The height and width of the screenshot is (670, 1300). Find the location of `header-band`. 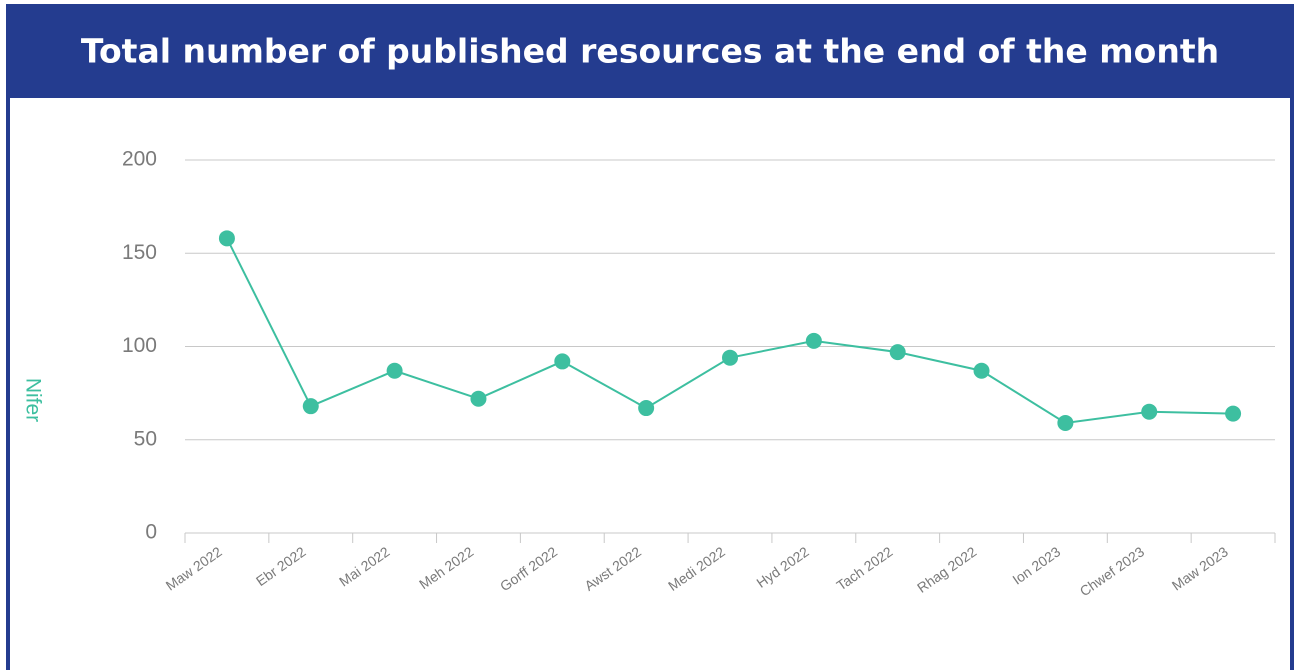

header-band is located at coordinates (650, 52).